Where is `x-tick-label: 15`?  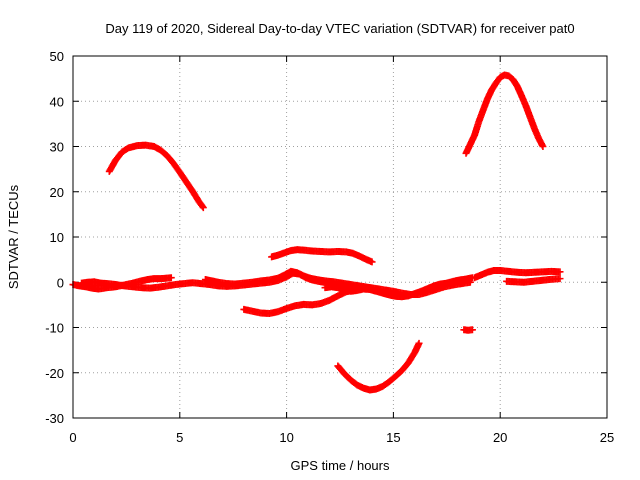
x-tick-label: 15 is located at coordinates (393, 437).